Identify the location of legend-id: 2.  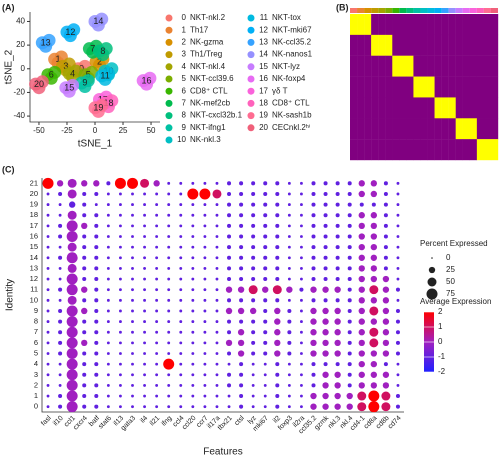
(184, 42).